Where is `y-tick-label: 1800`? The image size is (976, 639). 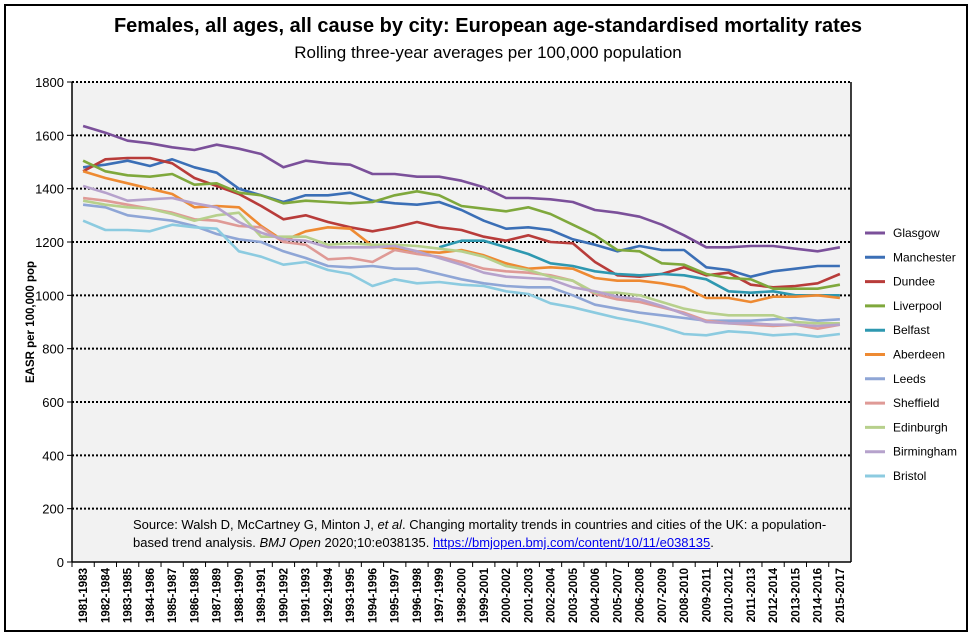
y-tick-label: 1800 is located at coordinates (49, 82).